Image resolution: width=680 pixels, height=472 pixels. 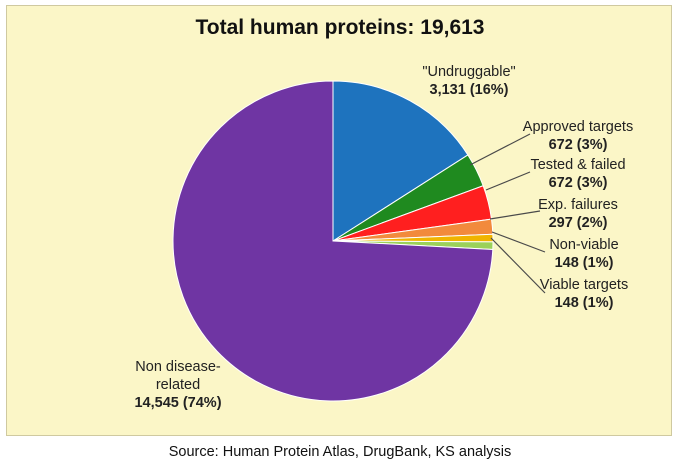 What do you see at coordinates (468, 72) in the screenshot?
I see `slice-label-1: "Undruggable"` at bounding box center [468, 72].